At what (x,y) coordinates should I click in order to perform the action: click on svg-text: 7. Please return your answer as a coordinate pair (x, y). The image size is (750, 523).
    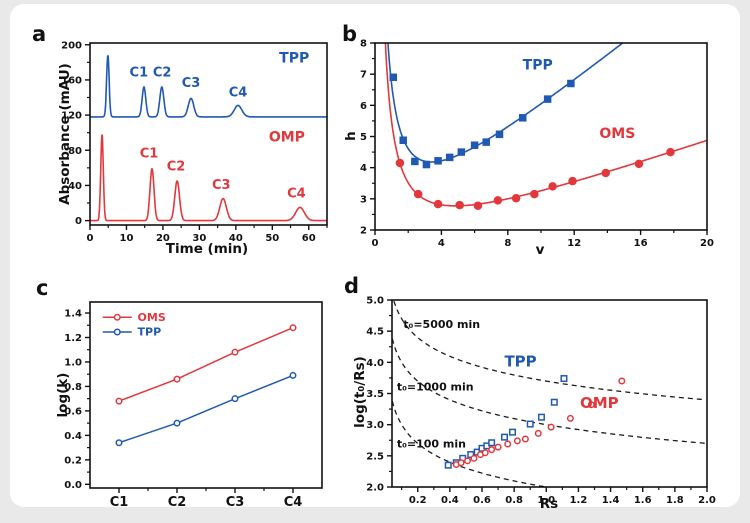
    Looking at the image, I should click on (363, 75).